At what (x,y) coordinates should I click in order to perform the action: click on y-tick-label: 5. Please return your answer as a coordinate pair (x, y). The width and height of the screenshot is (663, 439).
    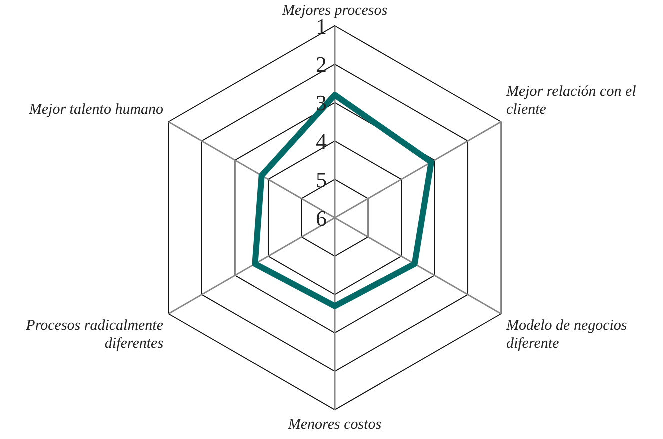
    Looking at the image, I should click on (321, 179).